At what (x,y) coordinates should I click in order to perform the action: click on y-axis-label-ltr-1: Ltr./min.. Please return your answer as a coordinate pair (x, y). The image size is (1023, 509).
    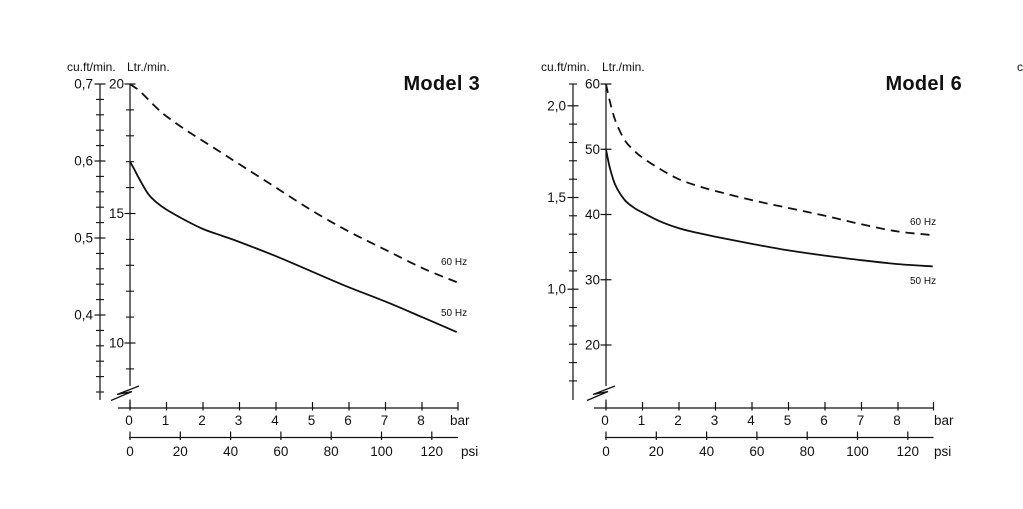
    Looking at the image, I should click on (623, 67).